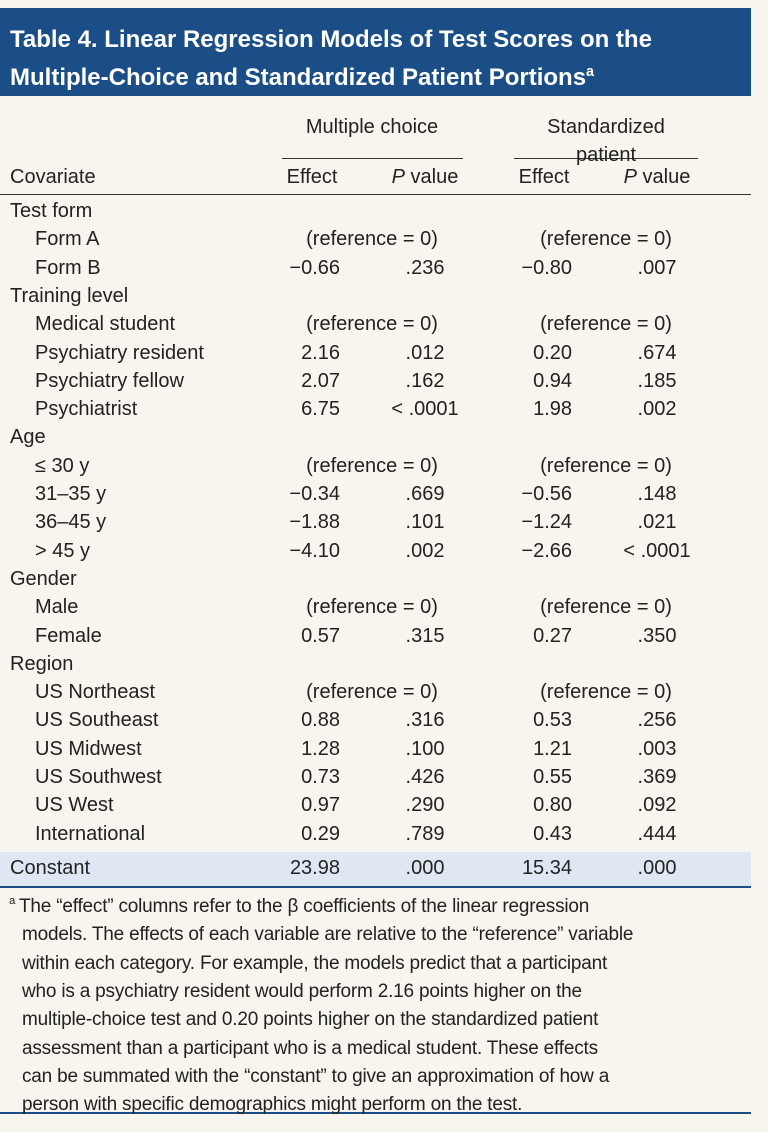  What do you see at coordinates (67, 239) in the screenshot?
I see `row-label: Form A` at bounding box center [67, 239].